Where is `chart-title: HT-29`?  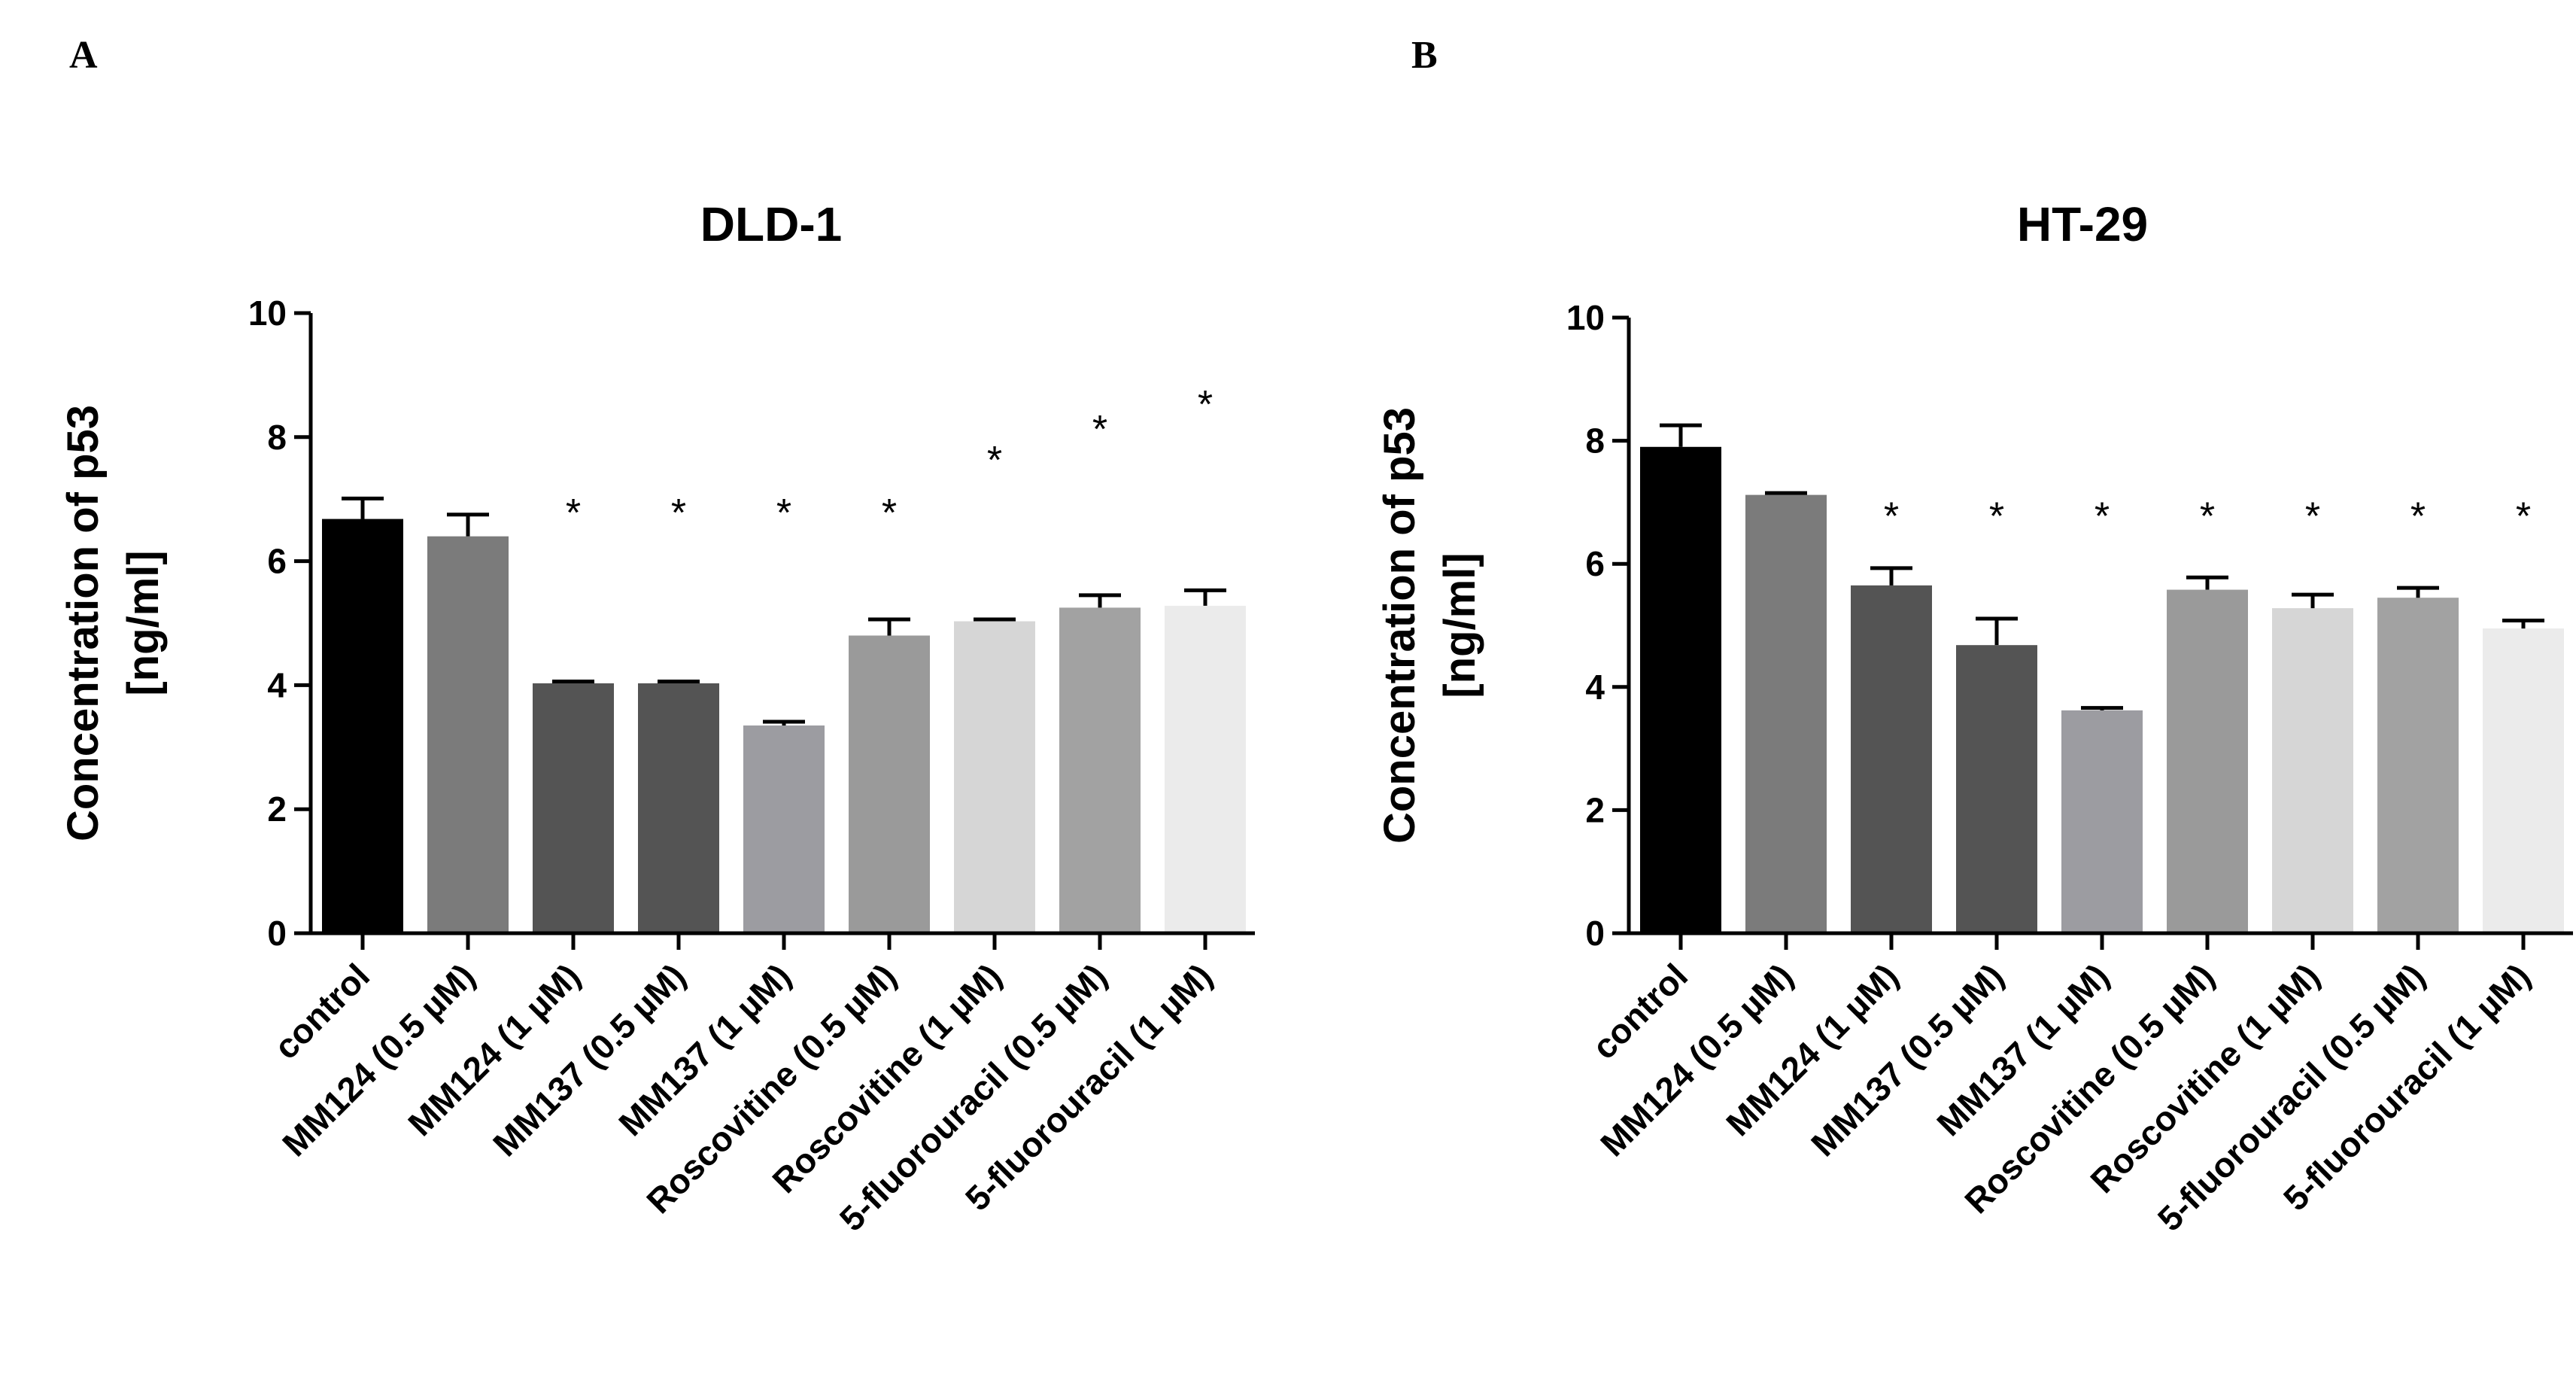
chart-title: HT-29 is located at coordinates (2082, 224).